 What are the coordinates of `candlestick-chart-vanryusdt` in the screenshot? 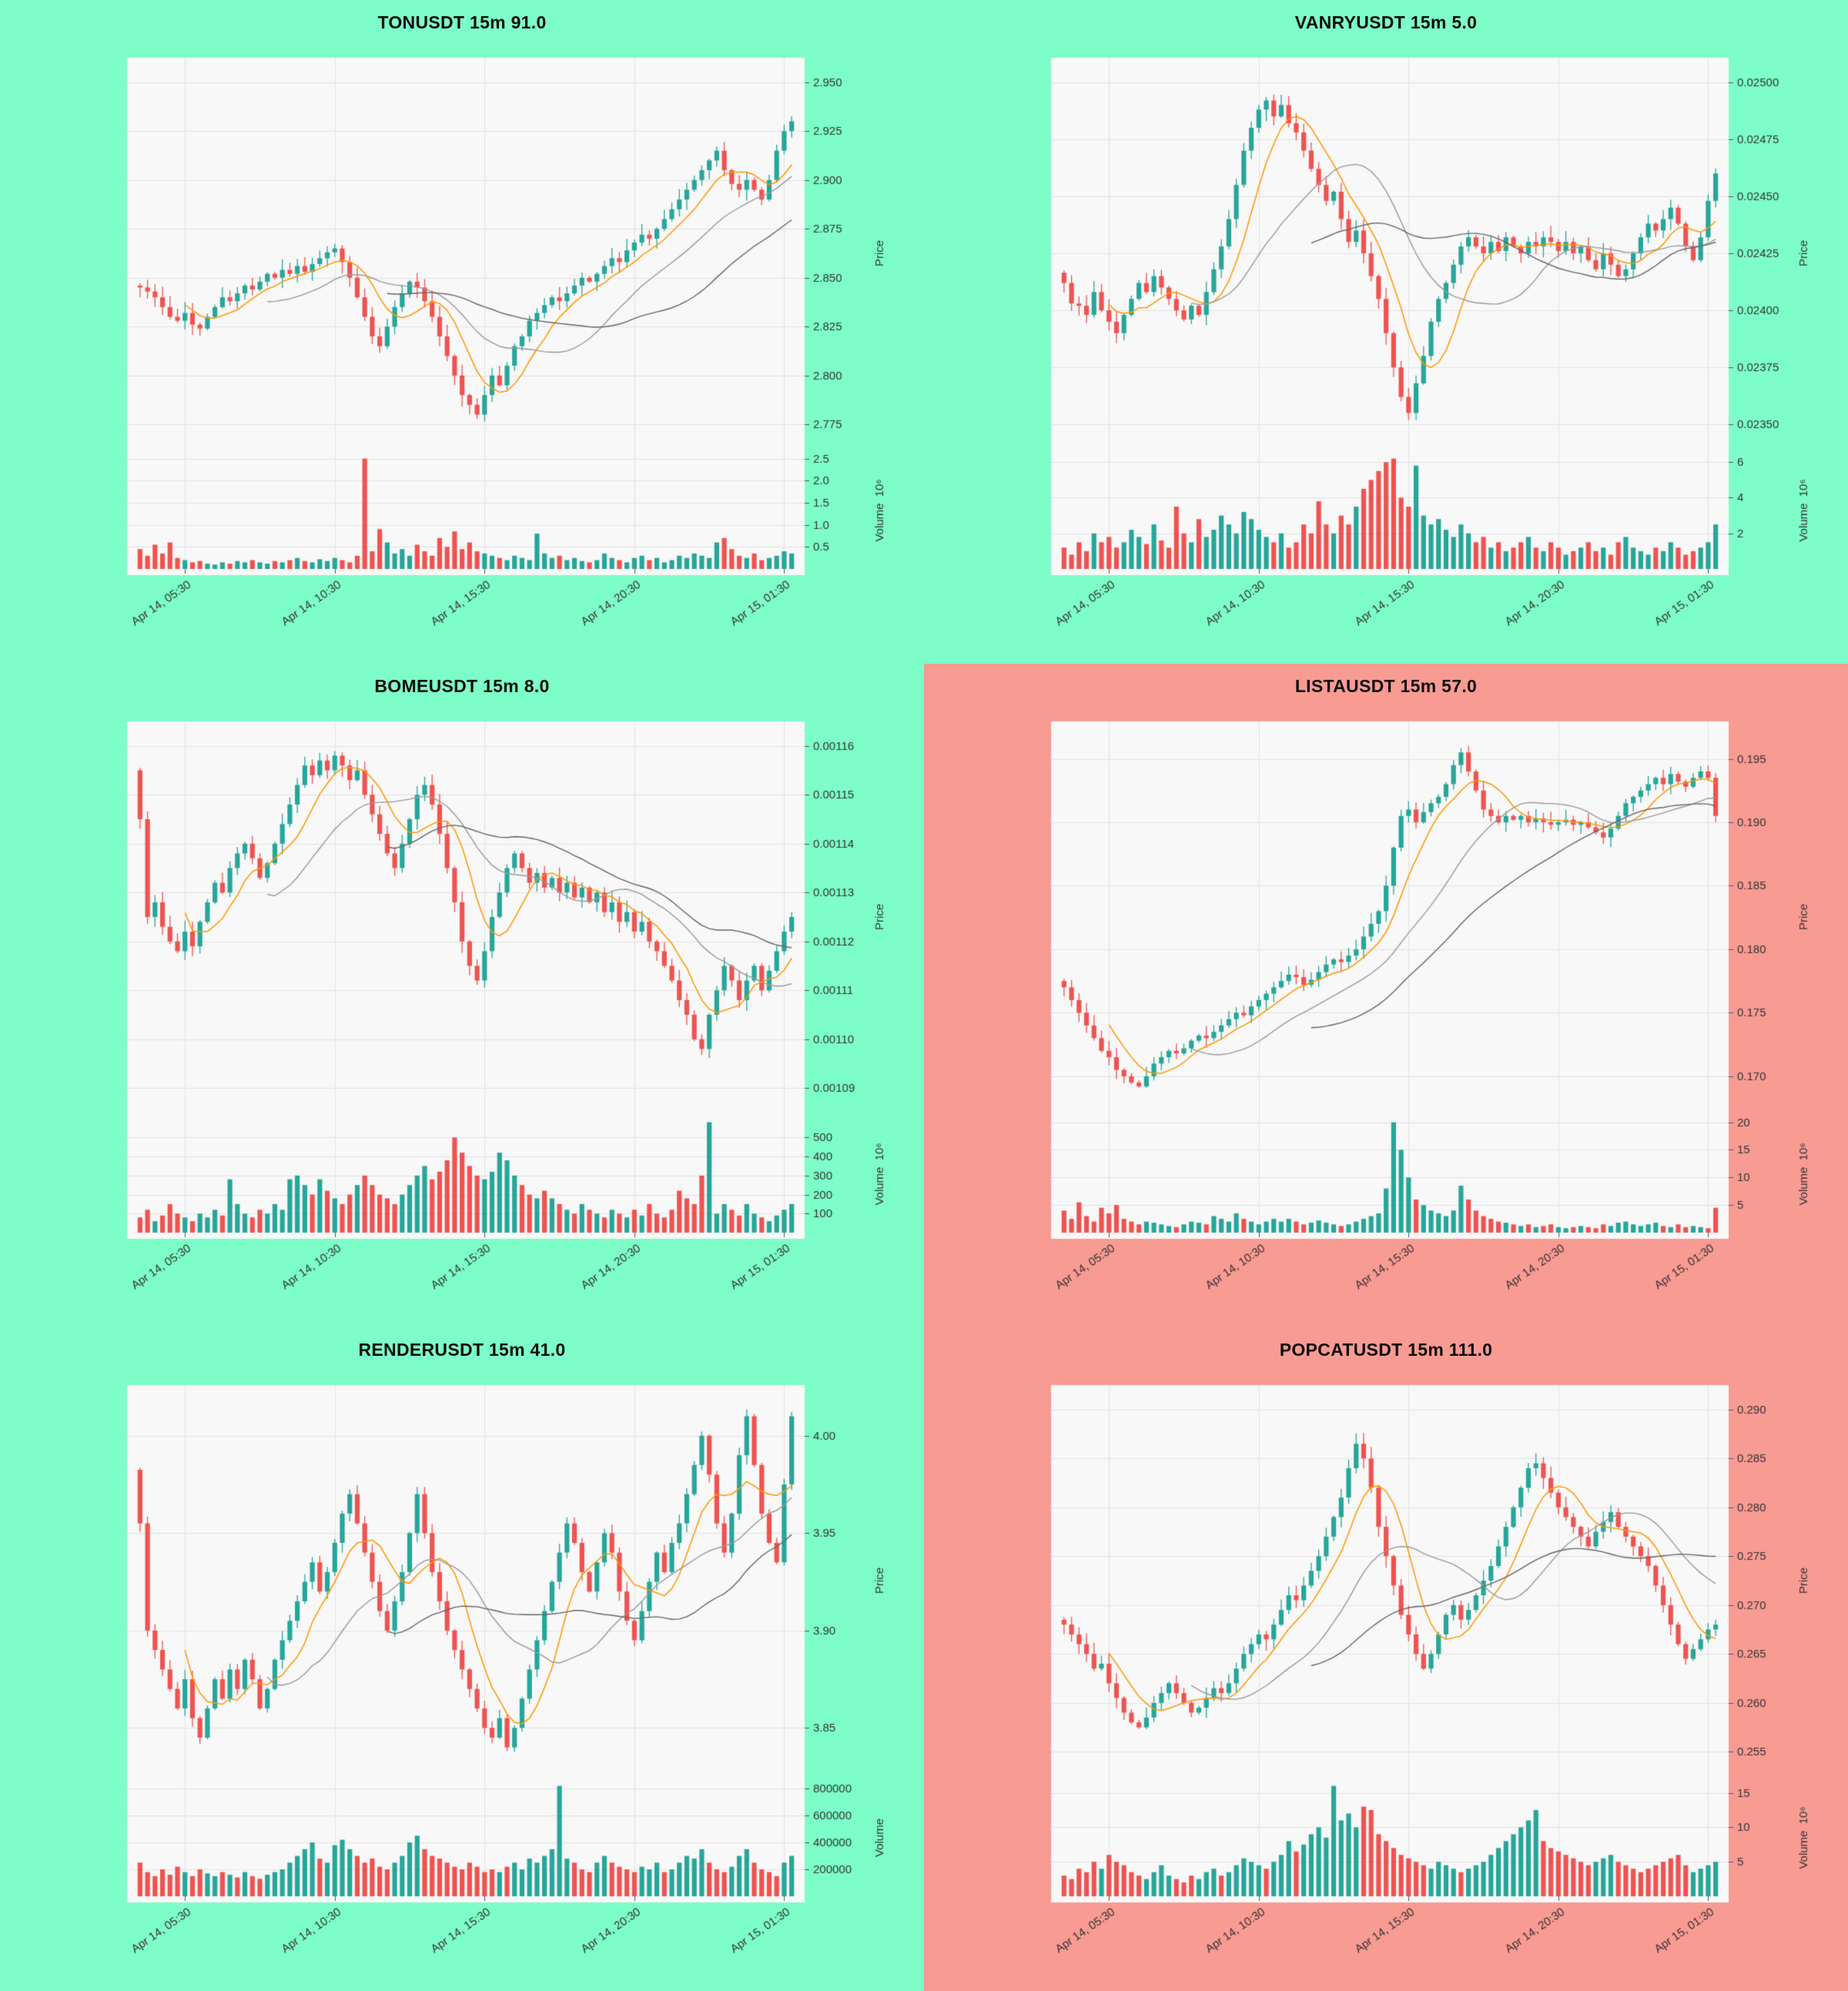 It's located at (1386, 346).